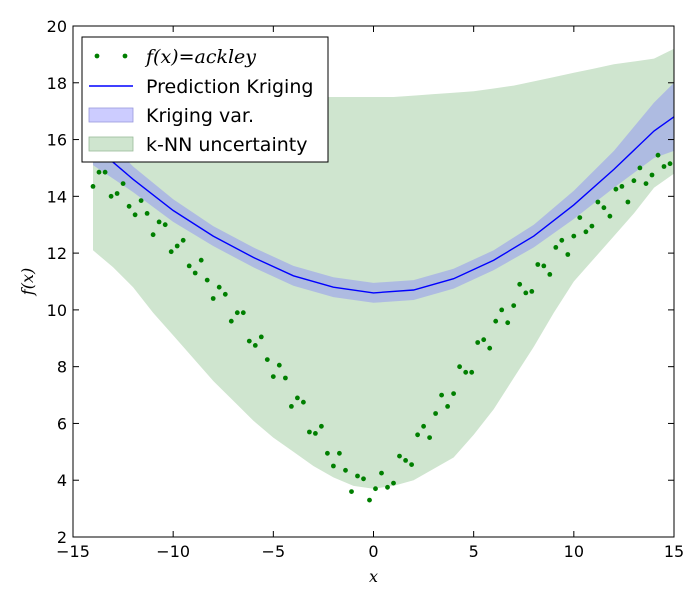  What do you see at coordinates (111, 144) in the screenshot?
I see `legend-marker-knn` at bounding box center [111, 144].